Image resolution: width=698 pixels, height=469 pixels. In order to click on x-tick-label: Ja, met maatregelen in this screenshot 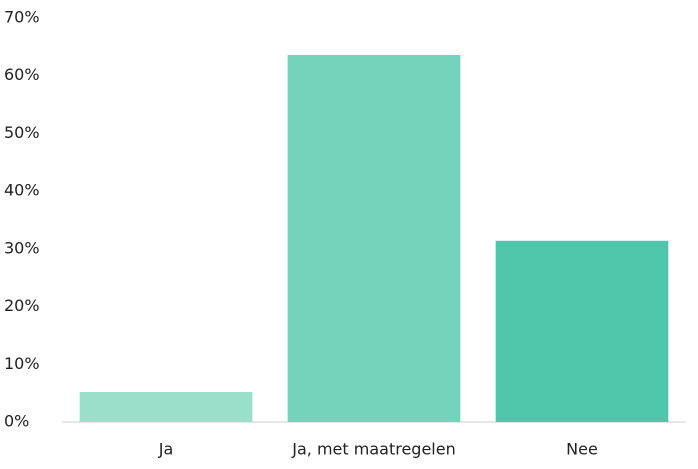, I will do `click(373, 449)`.